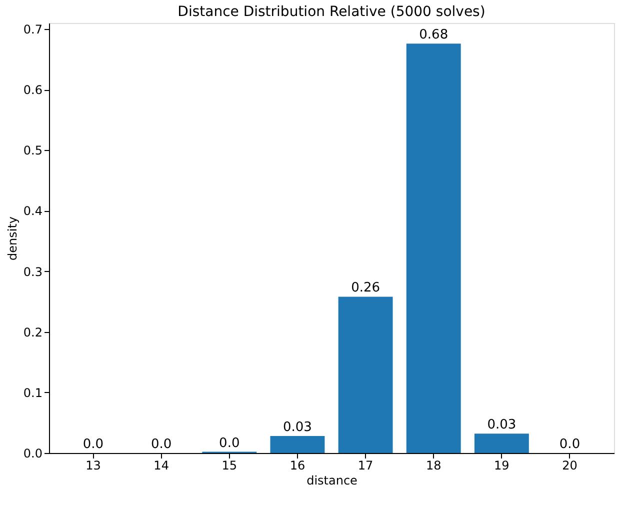 This screenshot has width=640, height=520. I want to click on y-tick-label: 0.6, so click(32, 90).